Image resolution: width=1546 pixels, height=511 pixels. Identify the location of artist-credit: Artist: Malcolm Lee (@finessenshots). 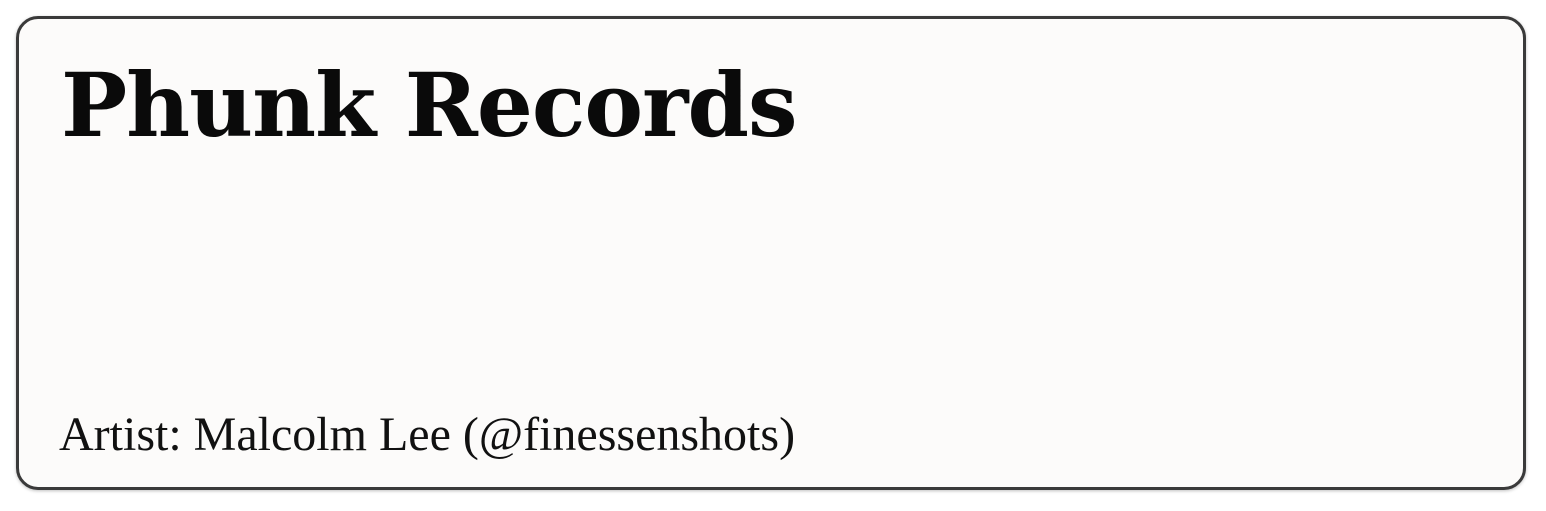
(427, 434).